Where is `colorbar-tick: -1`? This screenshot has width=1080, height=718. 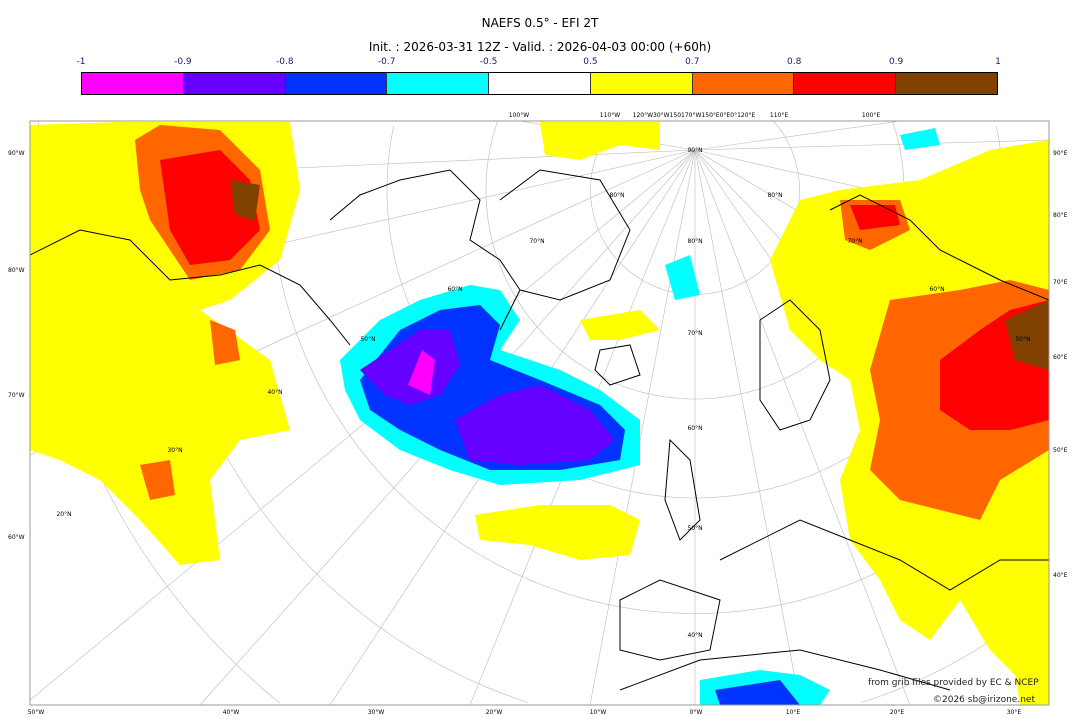 colorbar-tick: -1 is located at coordinates (81, 62).